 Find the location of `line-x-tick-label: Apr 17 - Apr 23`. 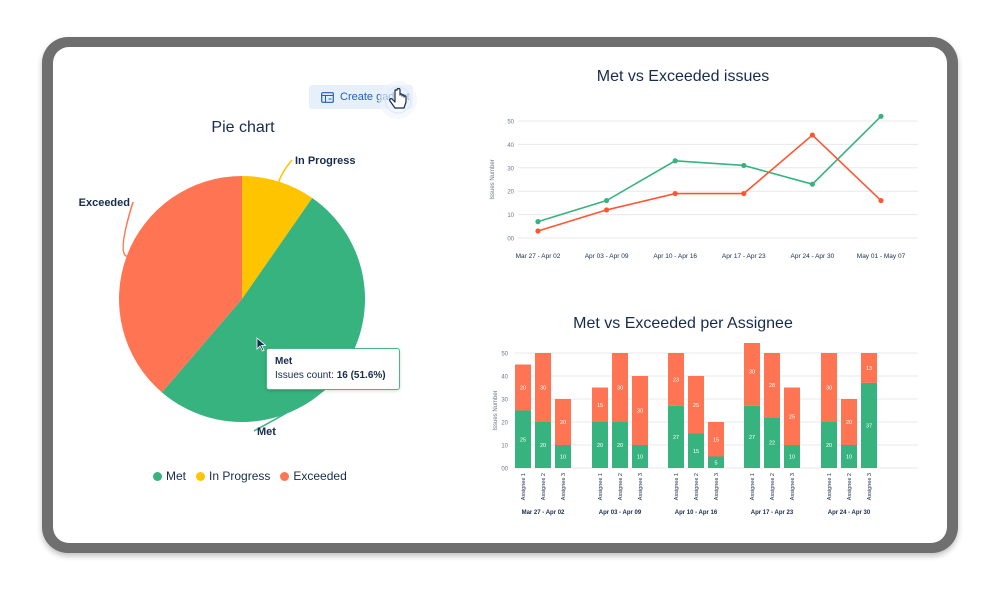

line-x-tick-label: Apr 17 - Apr 23 is located at coordinates (744, 256).